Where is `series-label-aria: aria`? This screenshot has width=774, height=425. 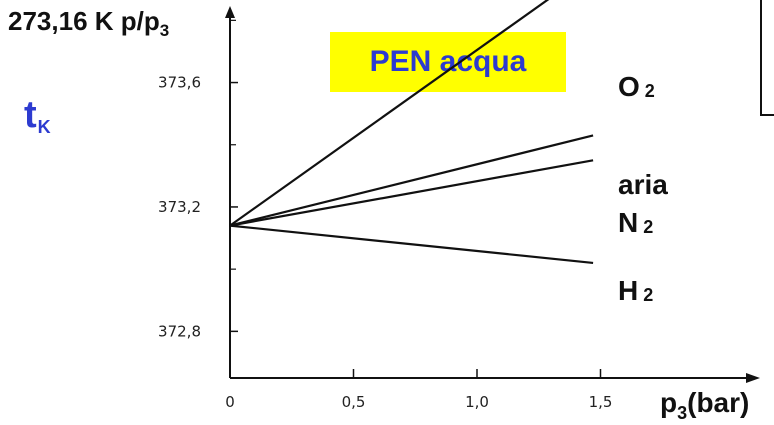 series-label-aria: aria is located at coordinates (643, 184).